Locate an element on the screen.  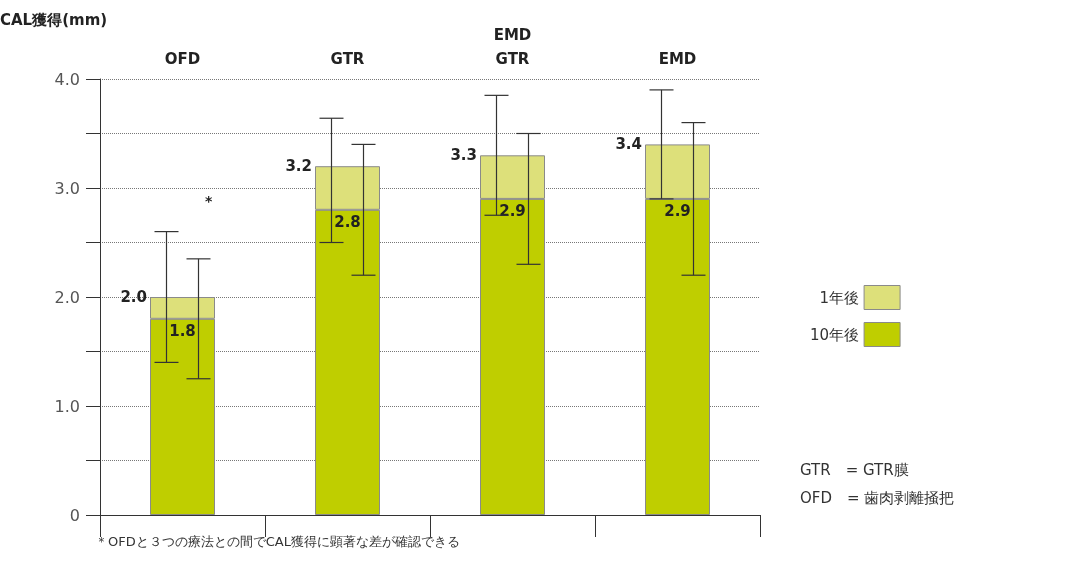
total-label: 3.4 is located at coordinates (628, 144).